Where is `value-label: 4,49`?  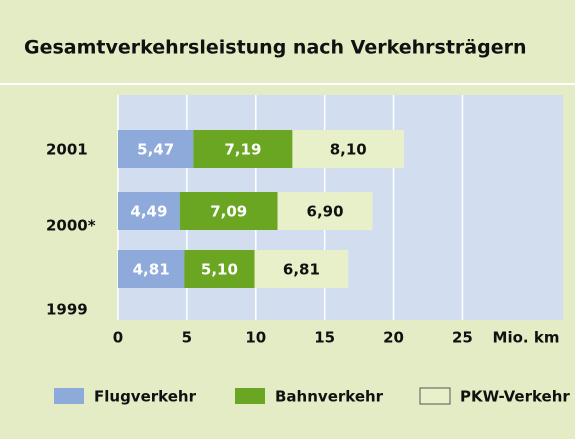
value-label: 4,49 is located at coordinates (148, 212).